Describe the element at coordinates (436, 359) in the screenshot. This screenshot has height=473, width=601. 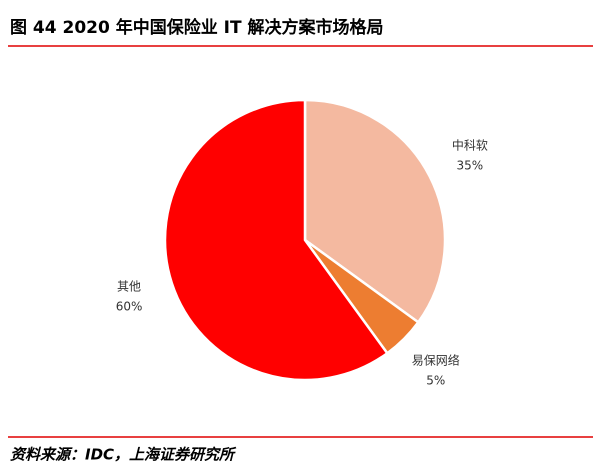
I see `slice-label: 易保网络` at that location.